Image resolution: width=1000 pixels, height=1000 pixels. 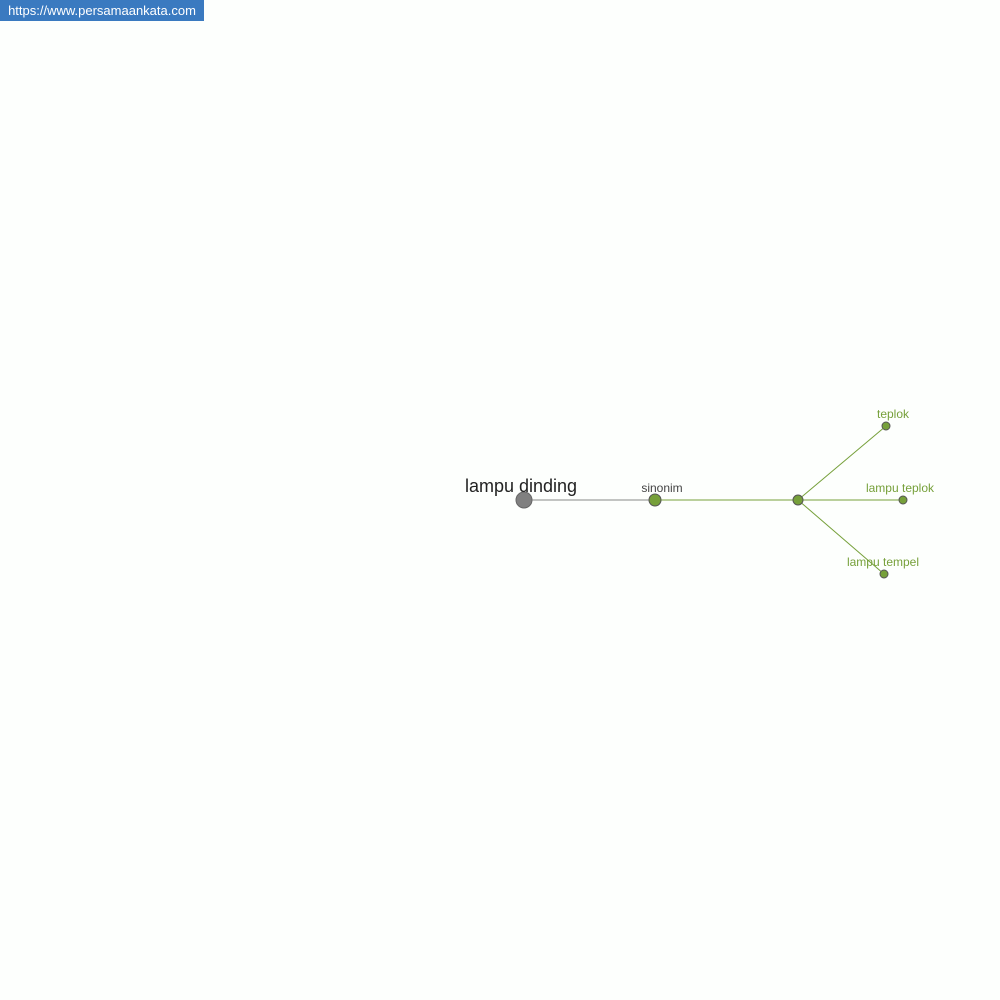 I want to click on hub-node, so click(x=798, y=500).